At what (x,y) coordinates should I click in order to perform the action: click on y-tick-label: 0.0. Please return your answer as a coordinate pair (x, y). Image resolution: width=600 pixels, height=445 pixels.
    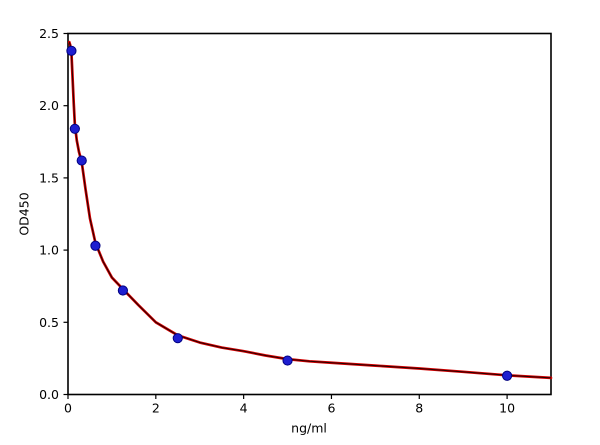
    Looking at the image, I should click on (49, 394).